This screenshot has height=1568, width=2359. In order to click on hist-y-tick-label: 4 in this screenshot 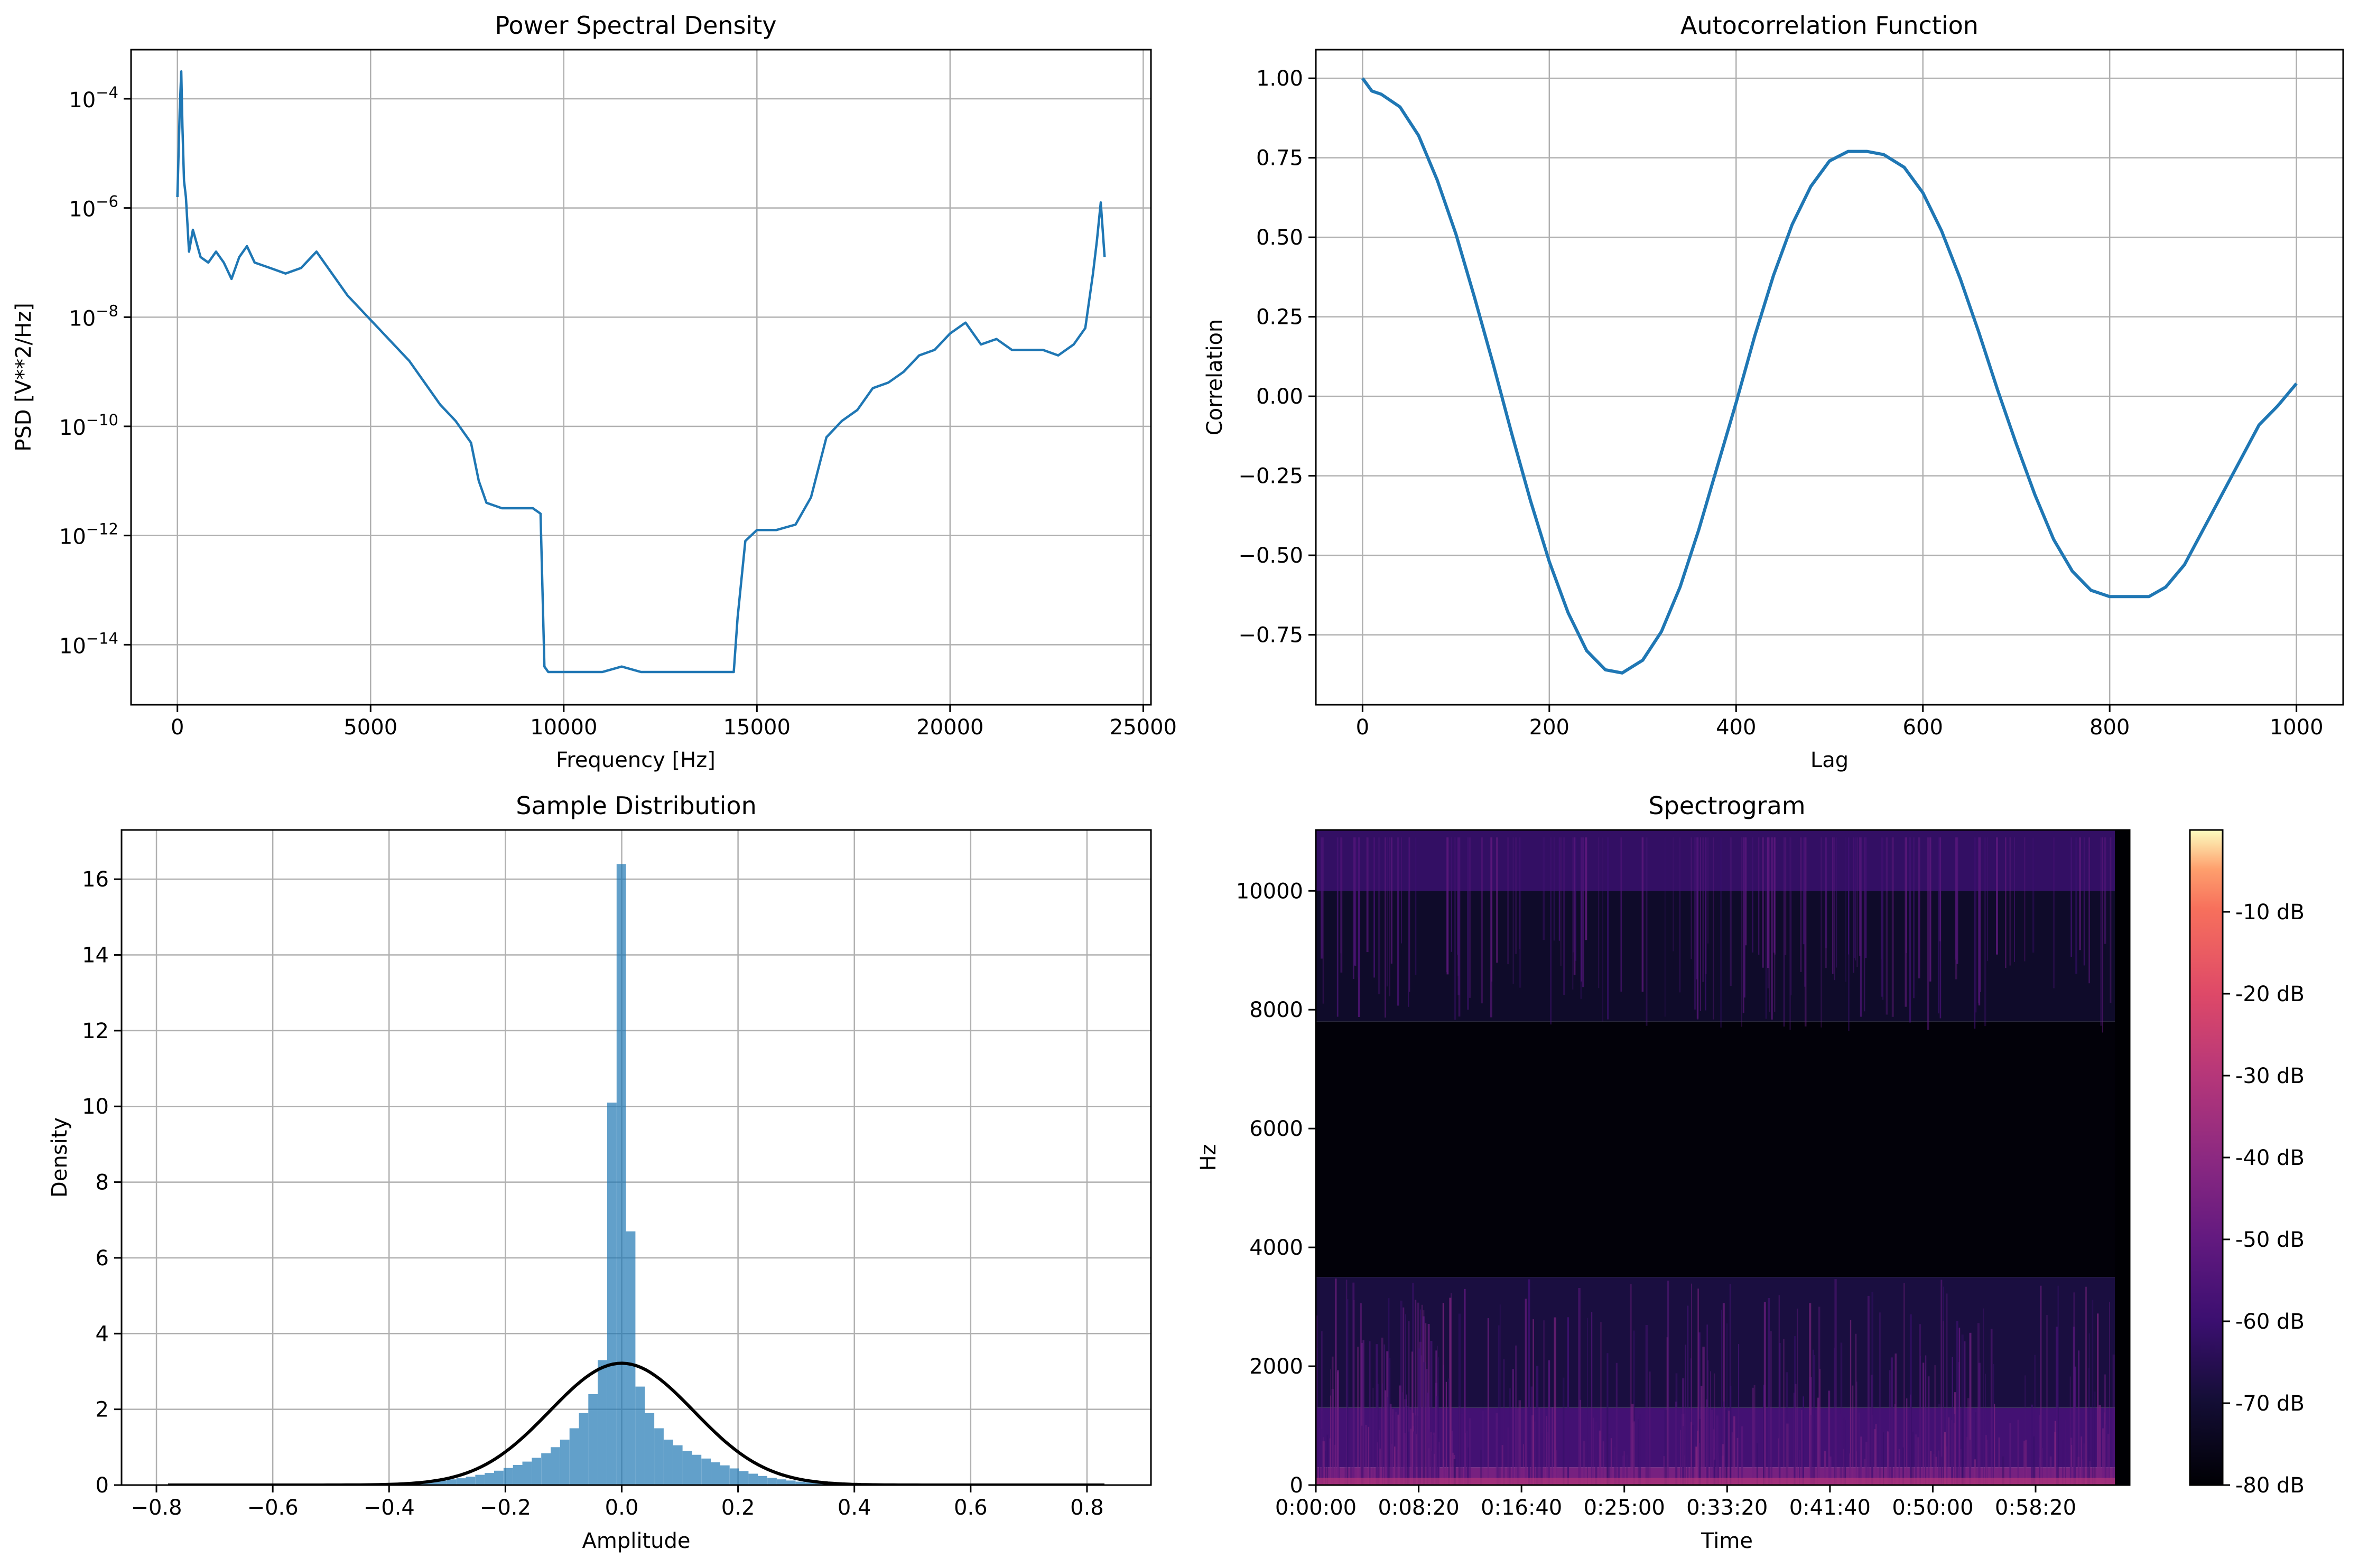, I will do `click(102, 1334)`.